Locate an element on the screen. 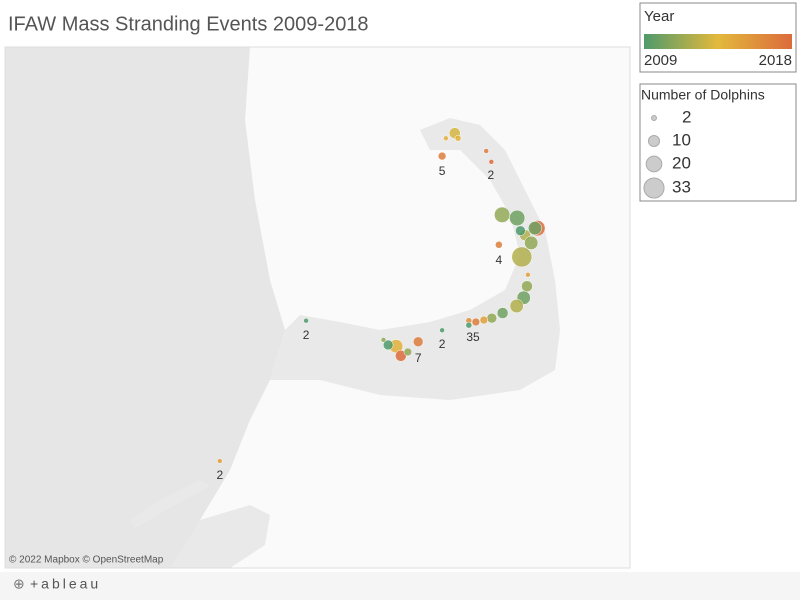 This screenshot has width=800, height=600. attribution: © 2022 Mapbox © OpenStreetMap is located at coordinates (86, 560).